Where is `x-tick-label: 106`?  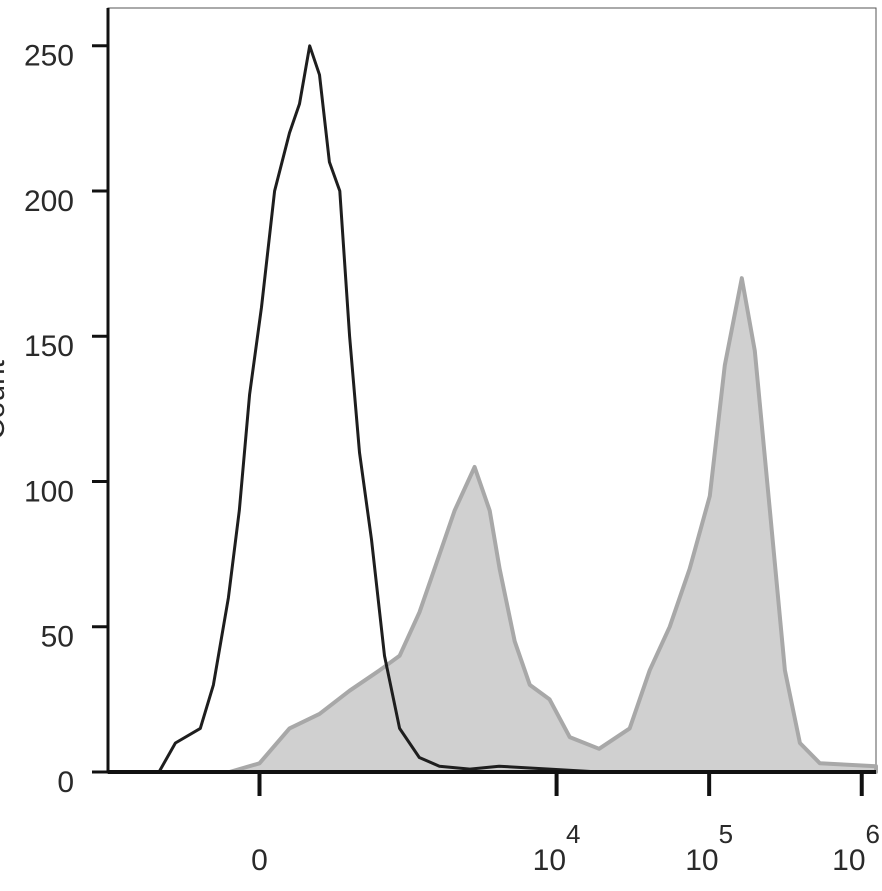
x-tick-label: 106 is located at coordinates (856, 848).